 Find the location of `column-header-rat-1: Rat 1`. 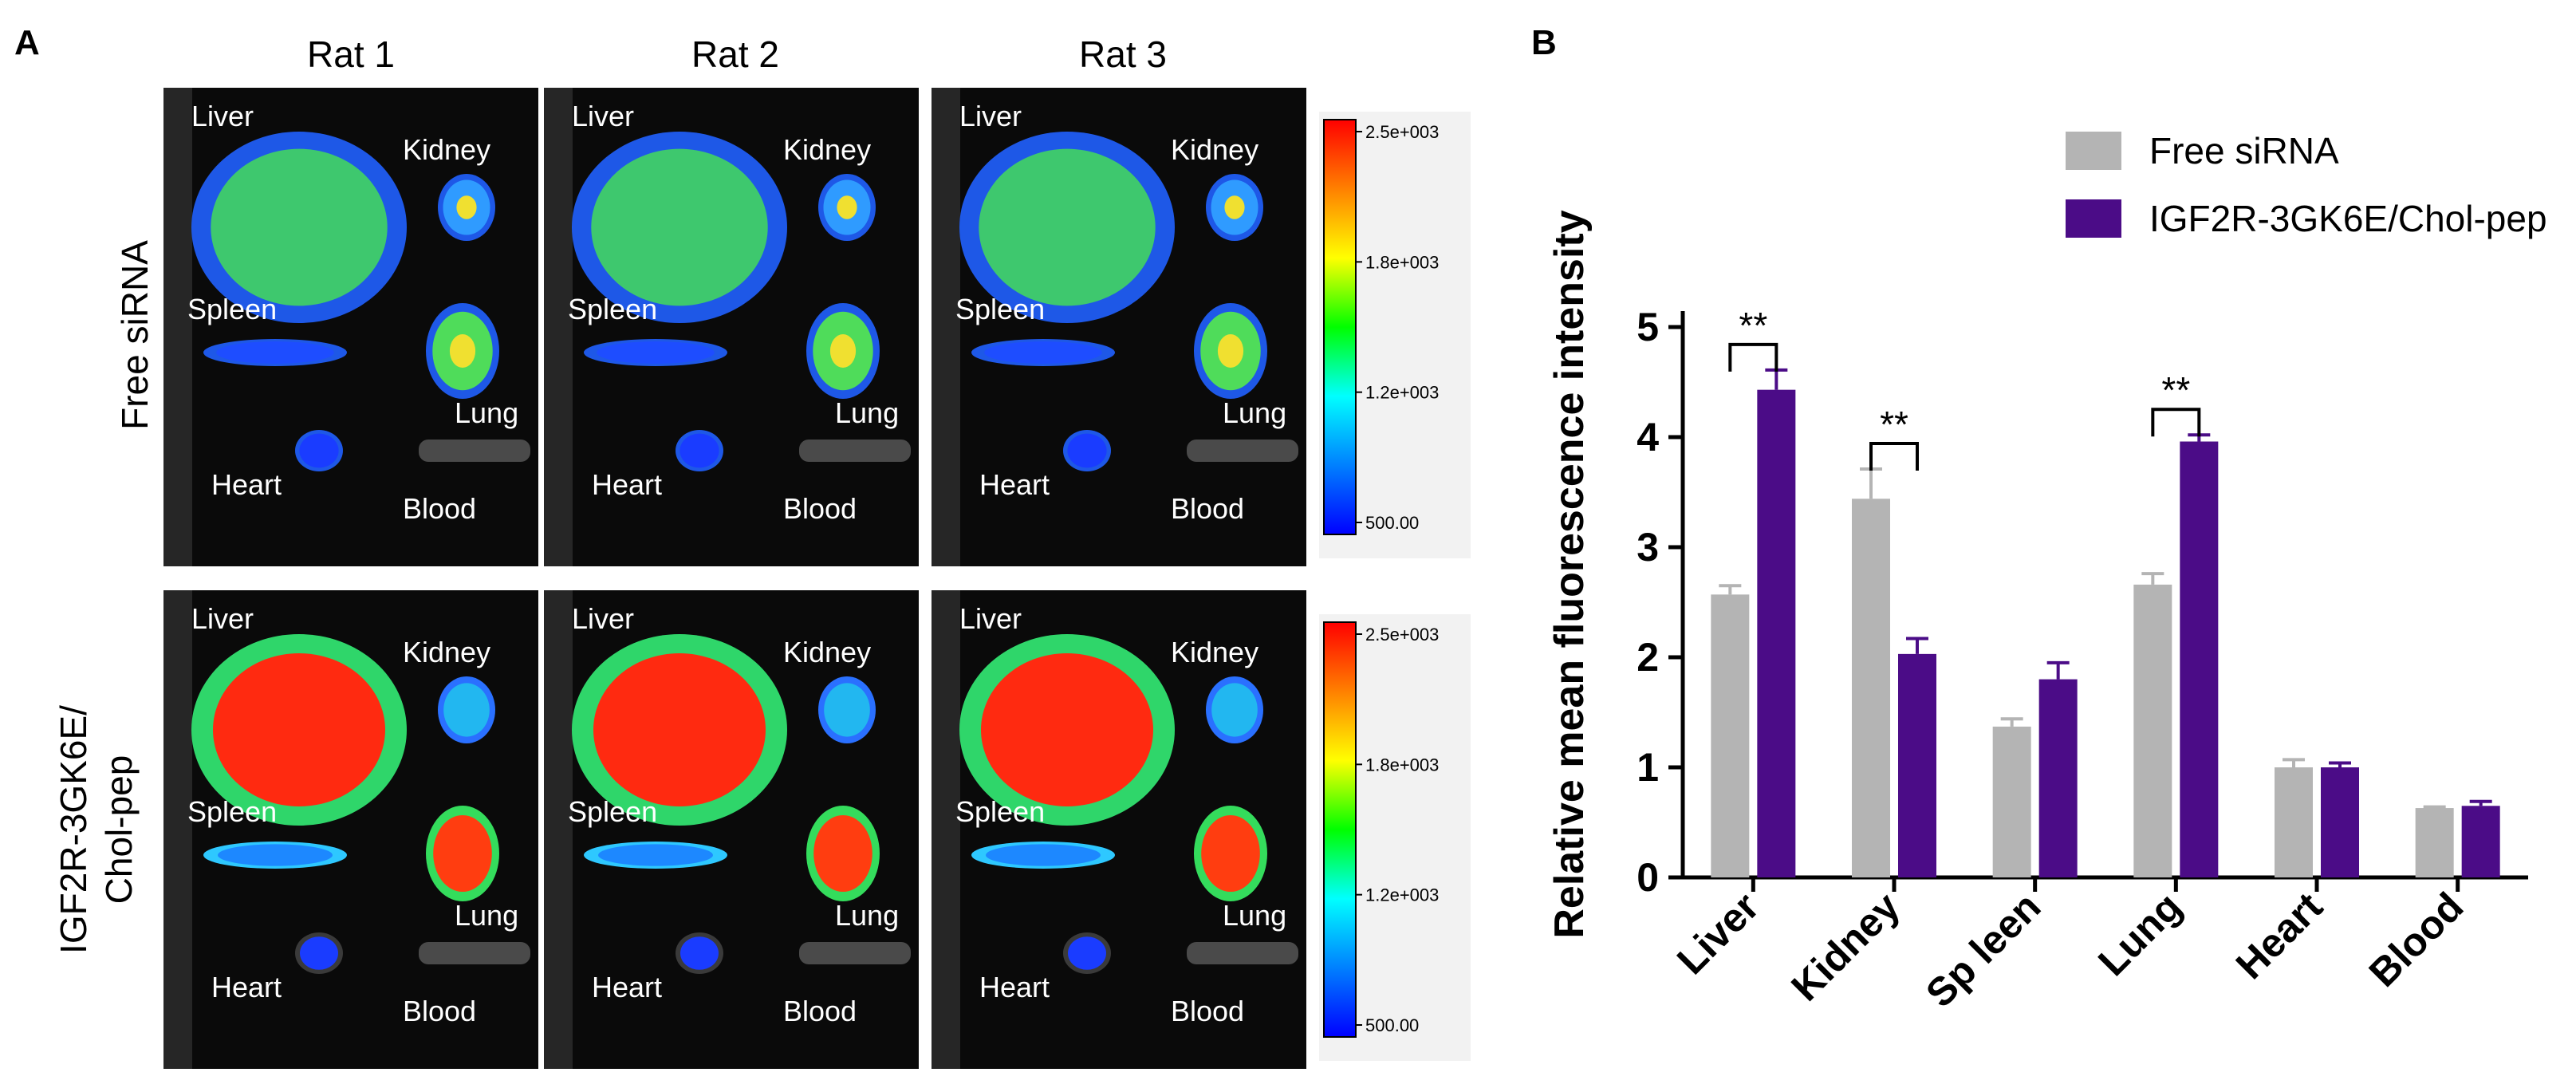

column-header-rat-1: Rat 1 is located at coordinates (351, 54).